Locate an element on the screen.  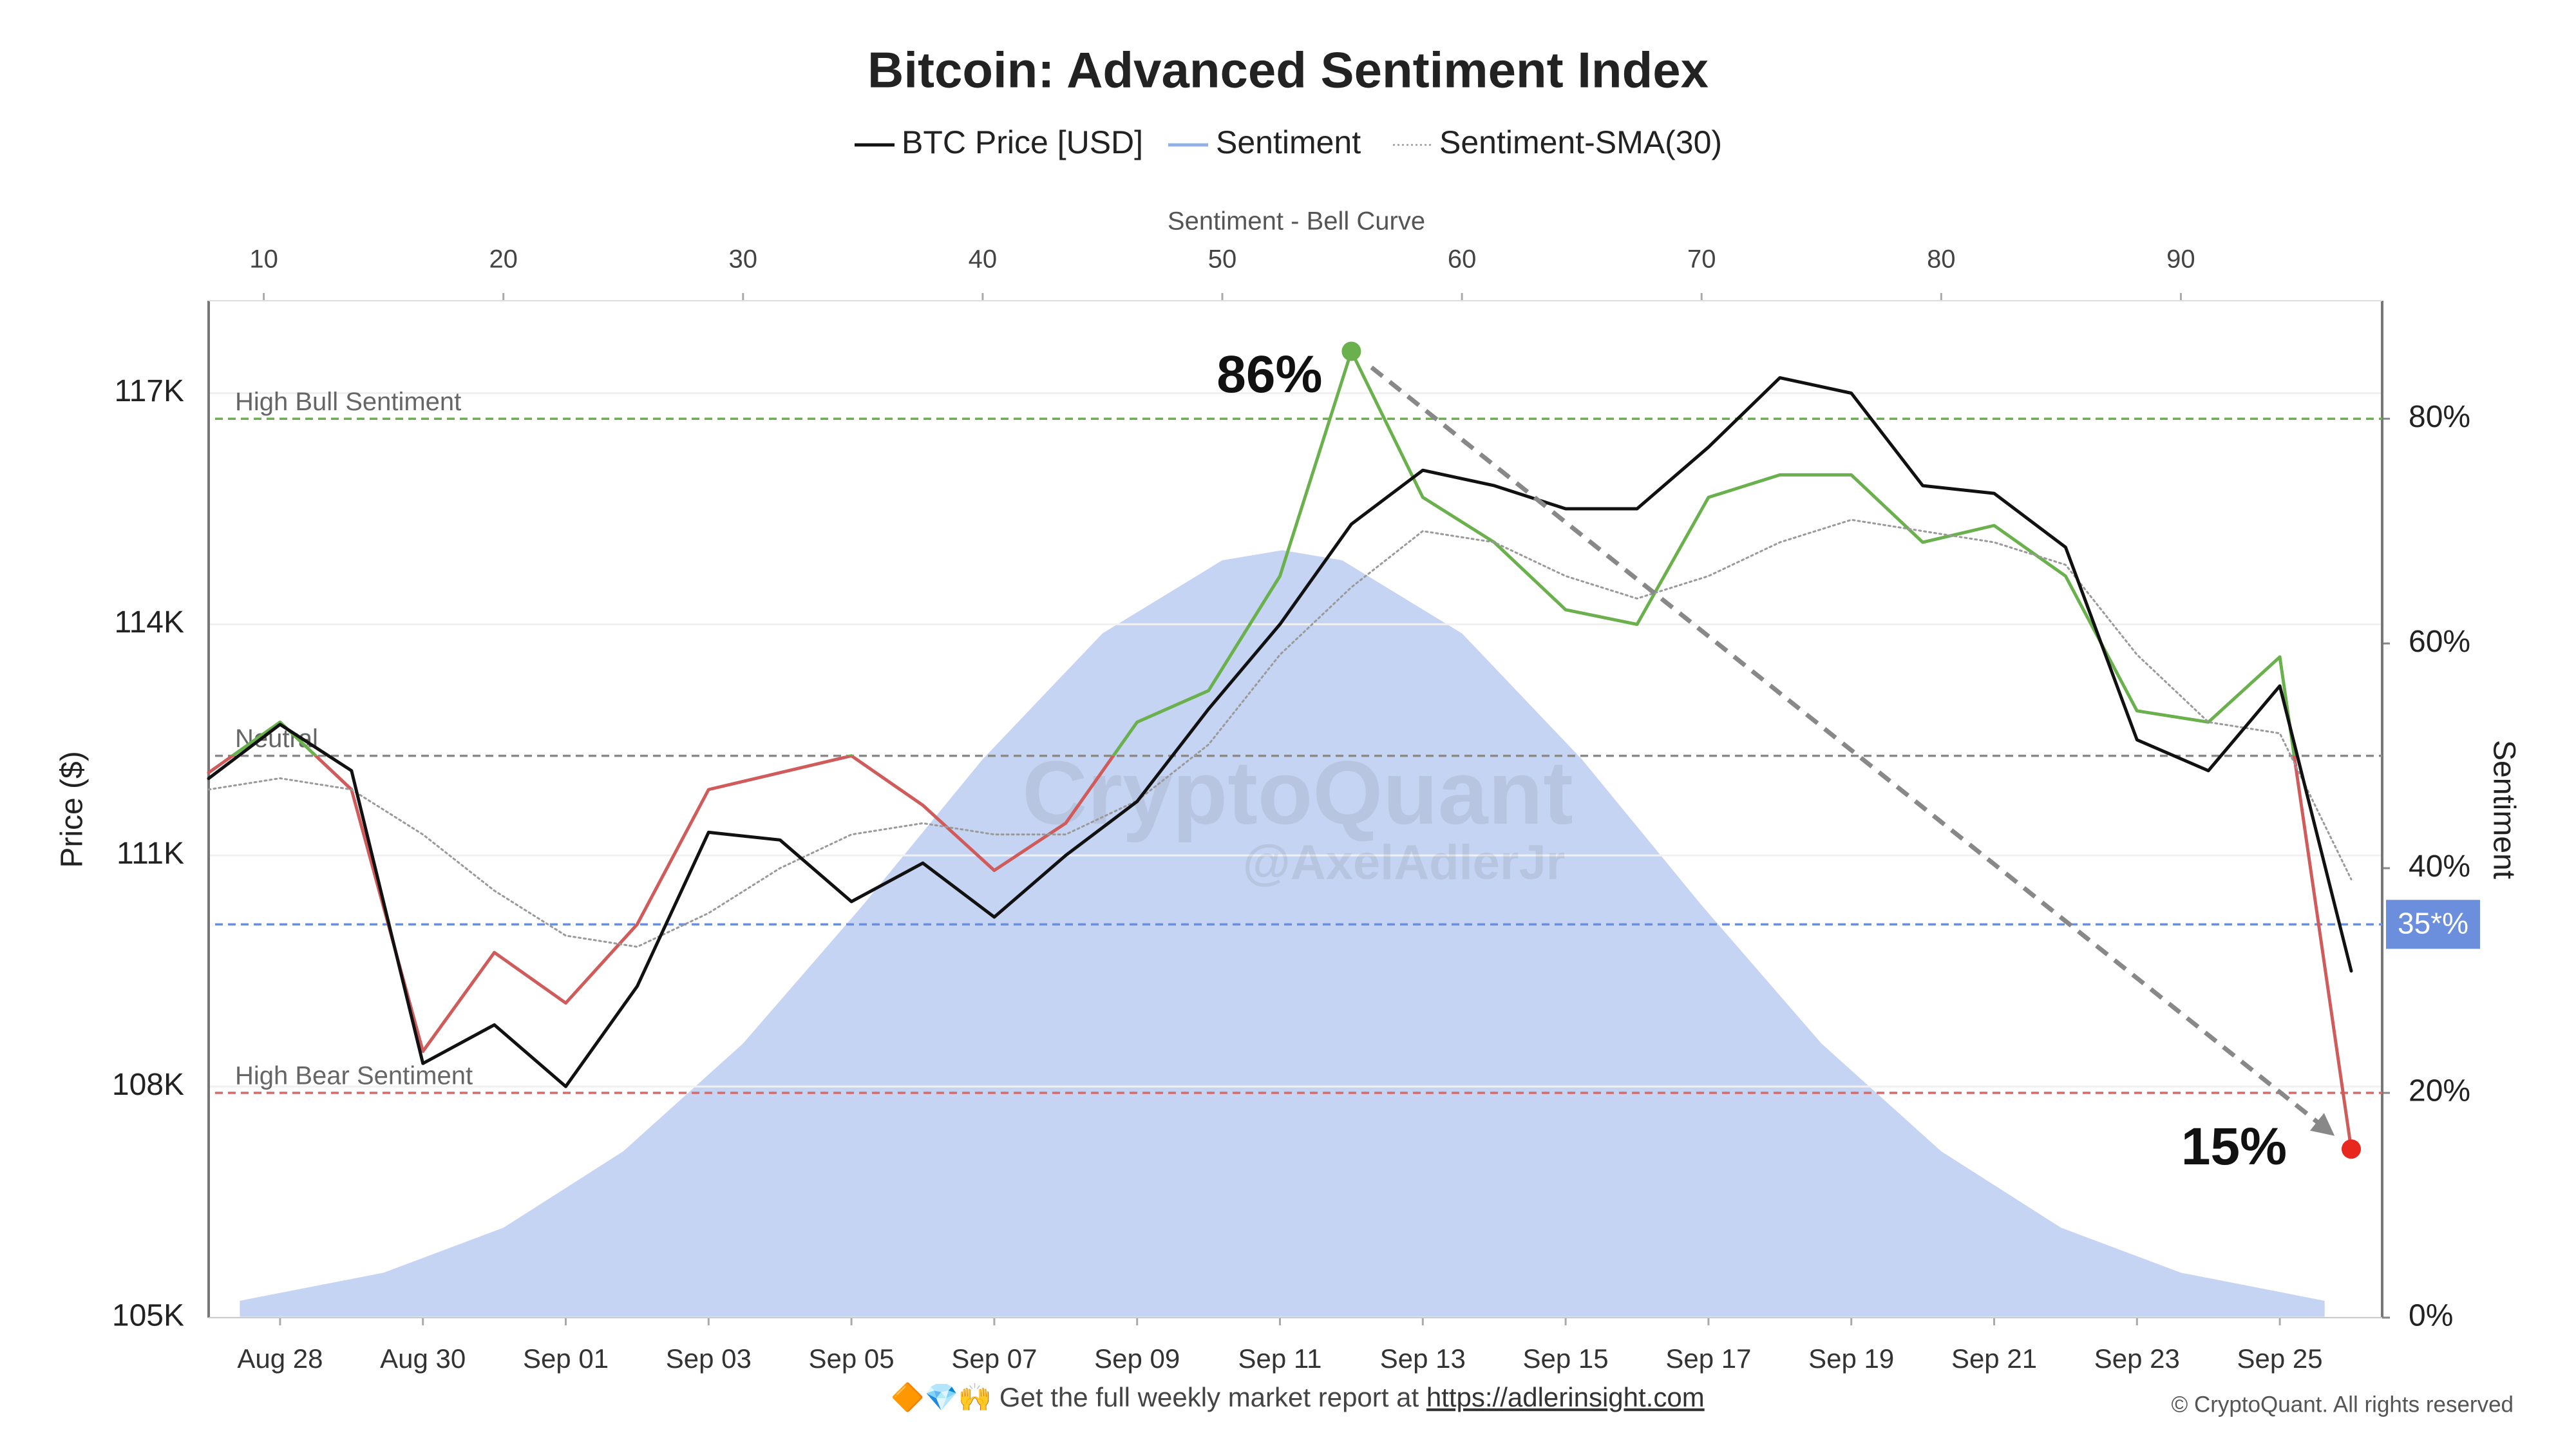
top-tick-label: 20 is located at coordinates (503, 259).